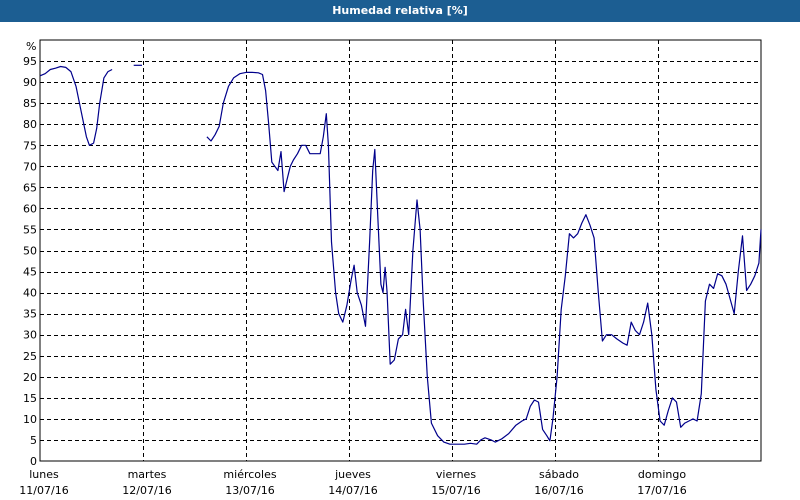  Describe the element at coordinates (76, 105) in the screenshot. I see `humidity-series-line` at that location.